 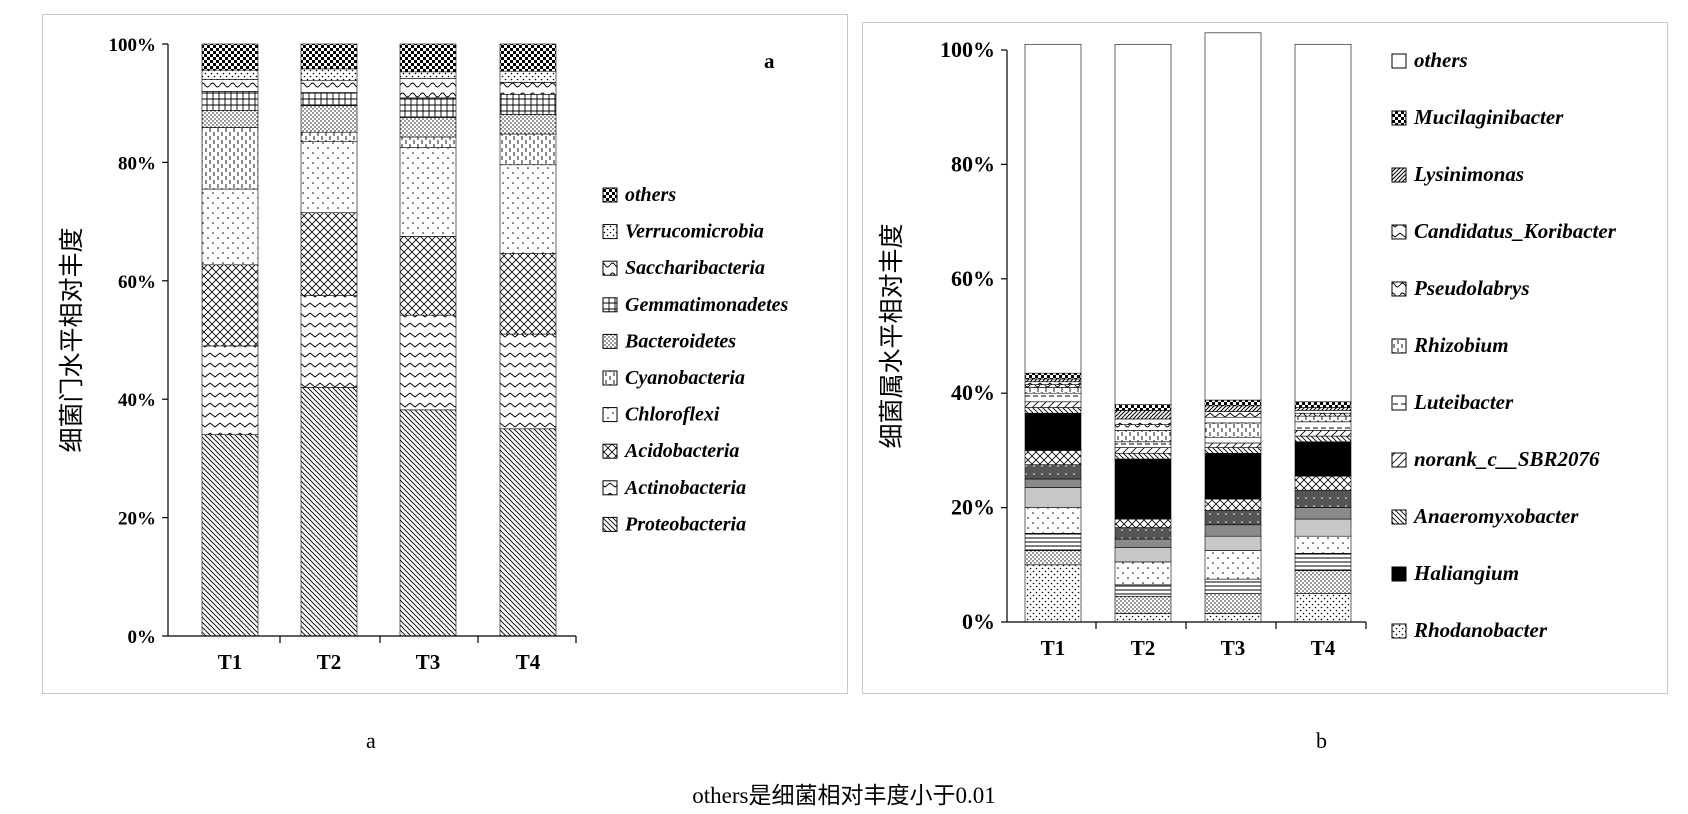 What do you see at coordinates (1466, 573) in the screenshot?
I see `legend-label-haliangium: Haliangium` at bounding box center [1466, 573].